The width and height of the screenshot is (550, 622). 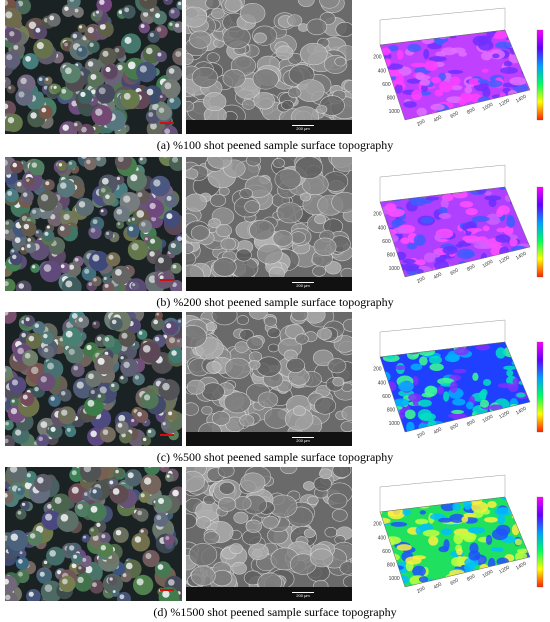 I want to click on y-tick-label: 800, so click(x=391, y=411).